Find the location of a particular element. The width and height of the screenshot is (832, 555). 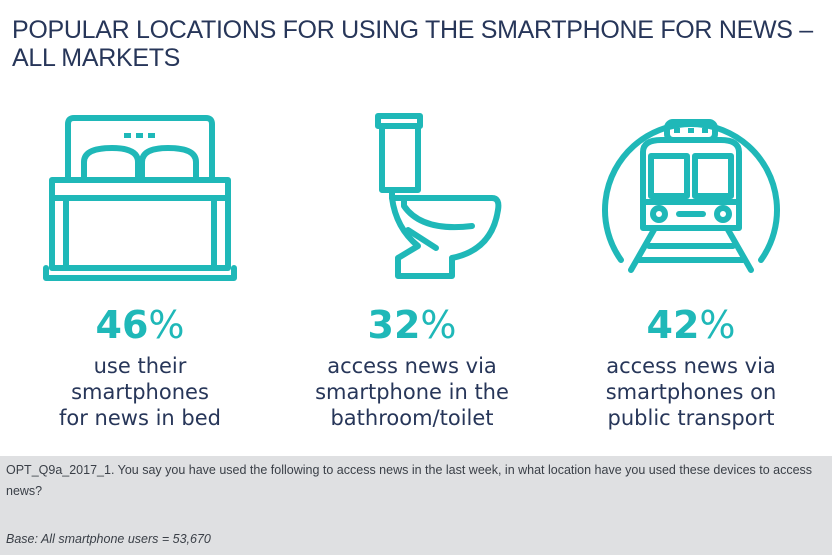

stat-value: 46 is located at coordinates (122, 325).